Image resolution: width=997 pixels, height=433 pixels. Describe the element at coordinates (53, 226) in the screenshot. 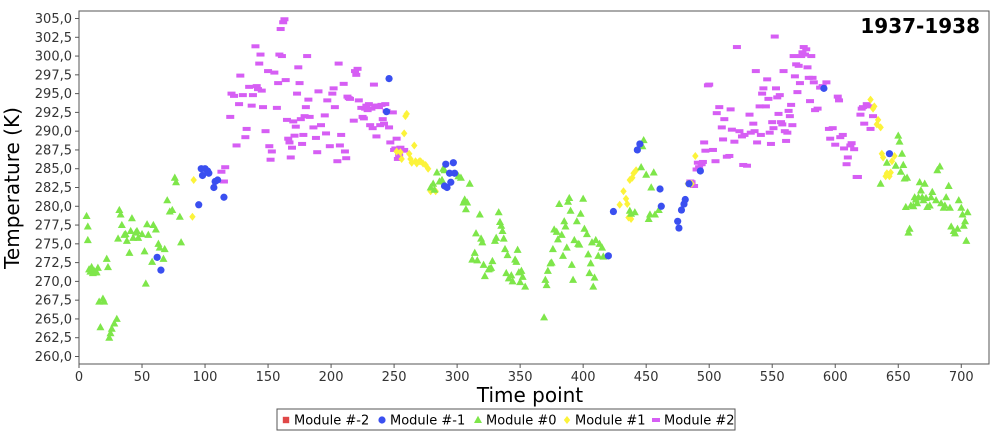

I see `y-tick-label: 277,5` at that location.